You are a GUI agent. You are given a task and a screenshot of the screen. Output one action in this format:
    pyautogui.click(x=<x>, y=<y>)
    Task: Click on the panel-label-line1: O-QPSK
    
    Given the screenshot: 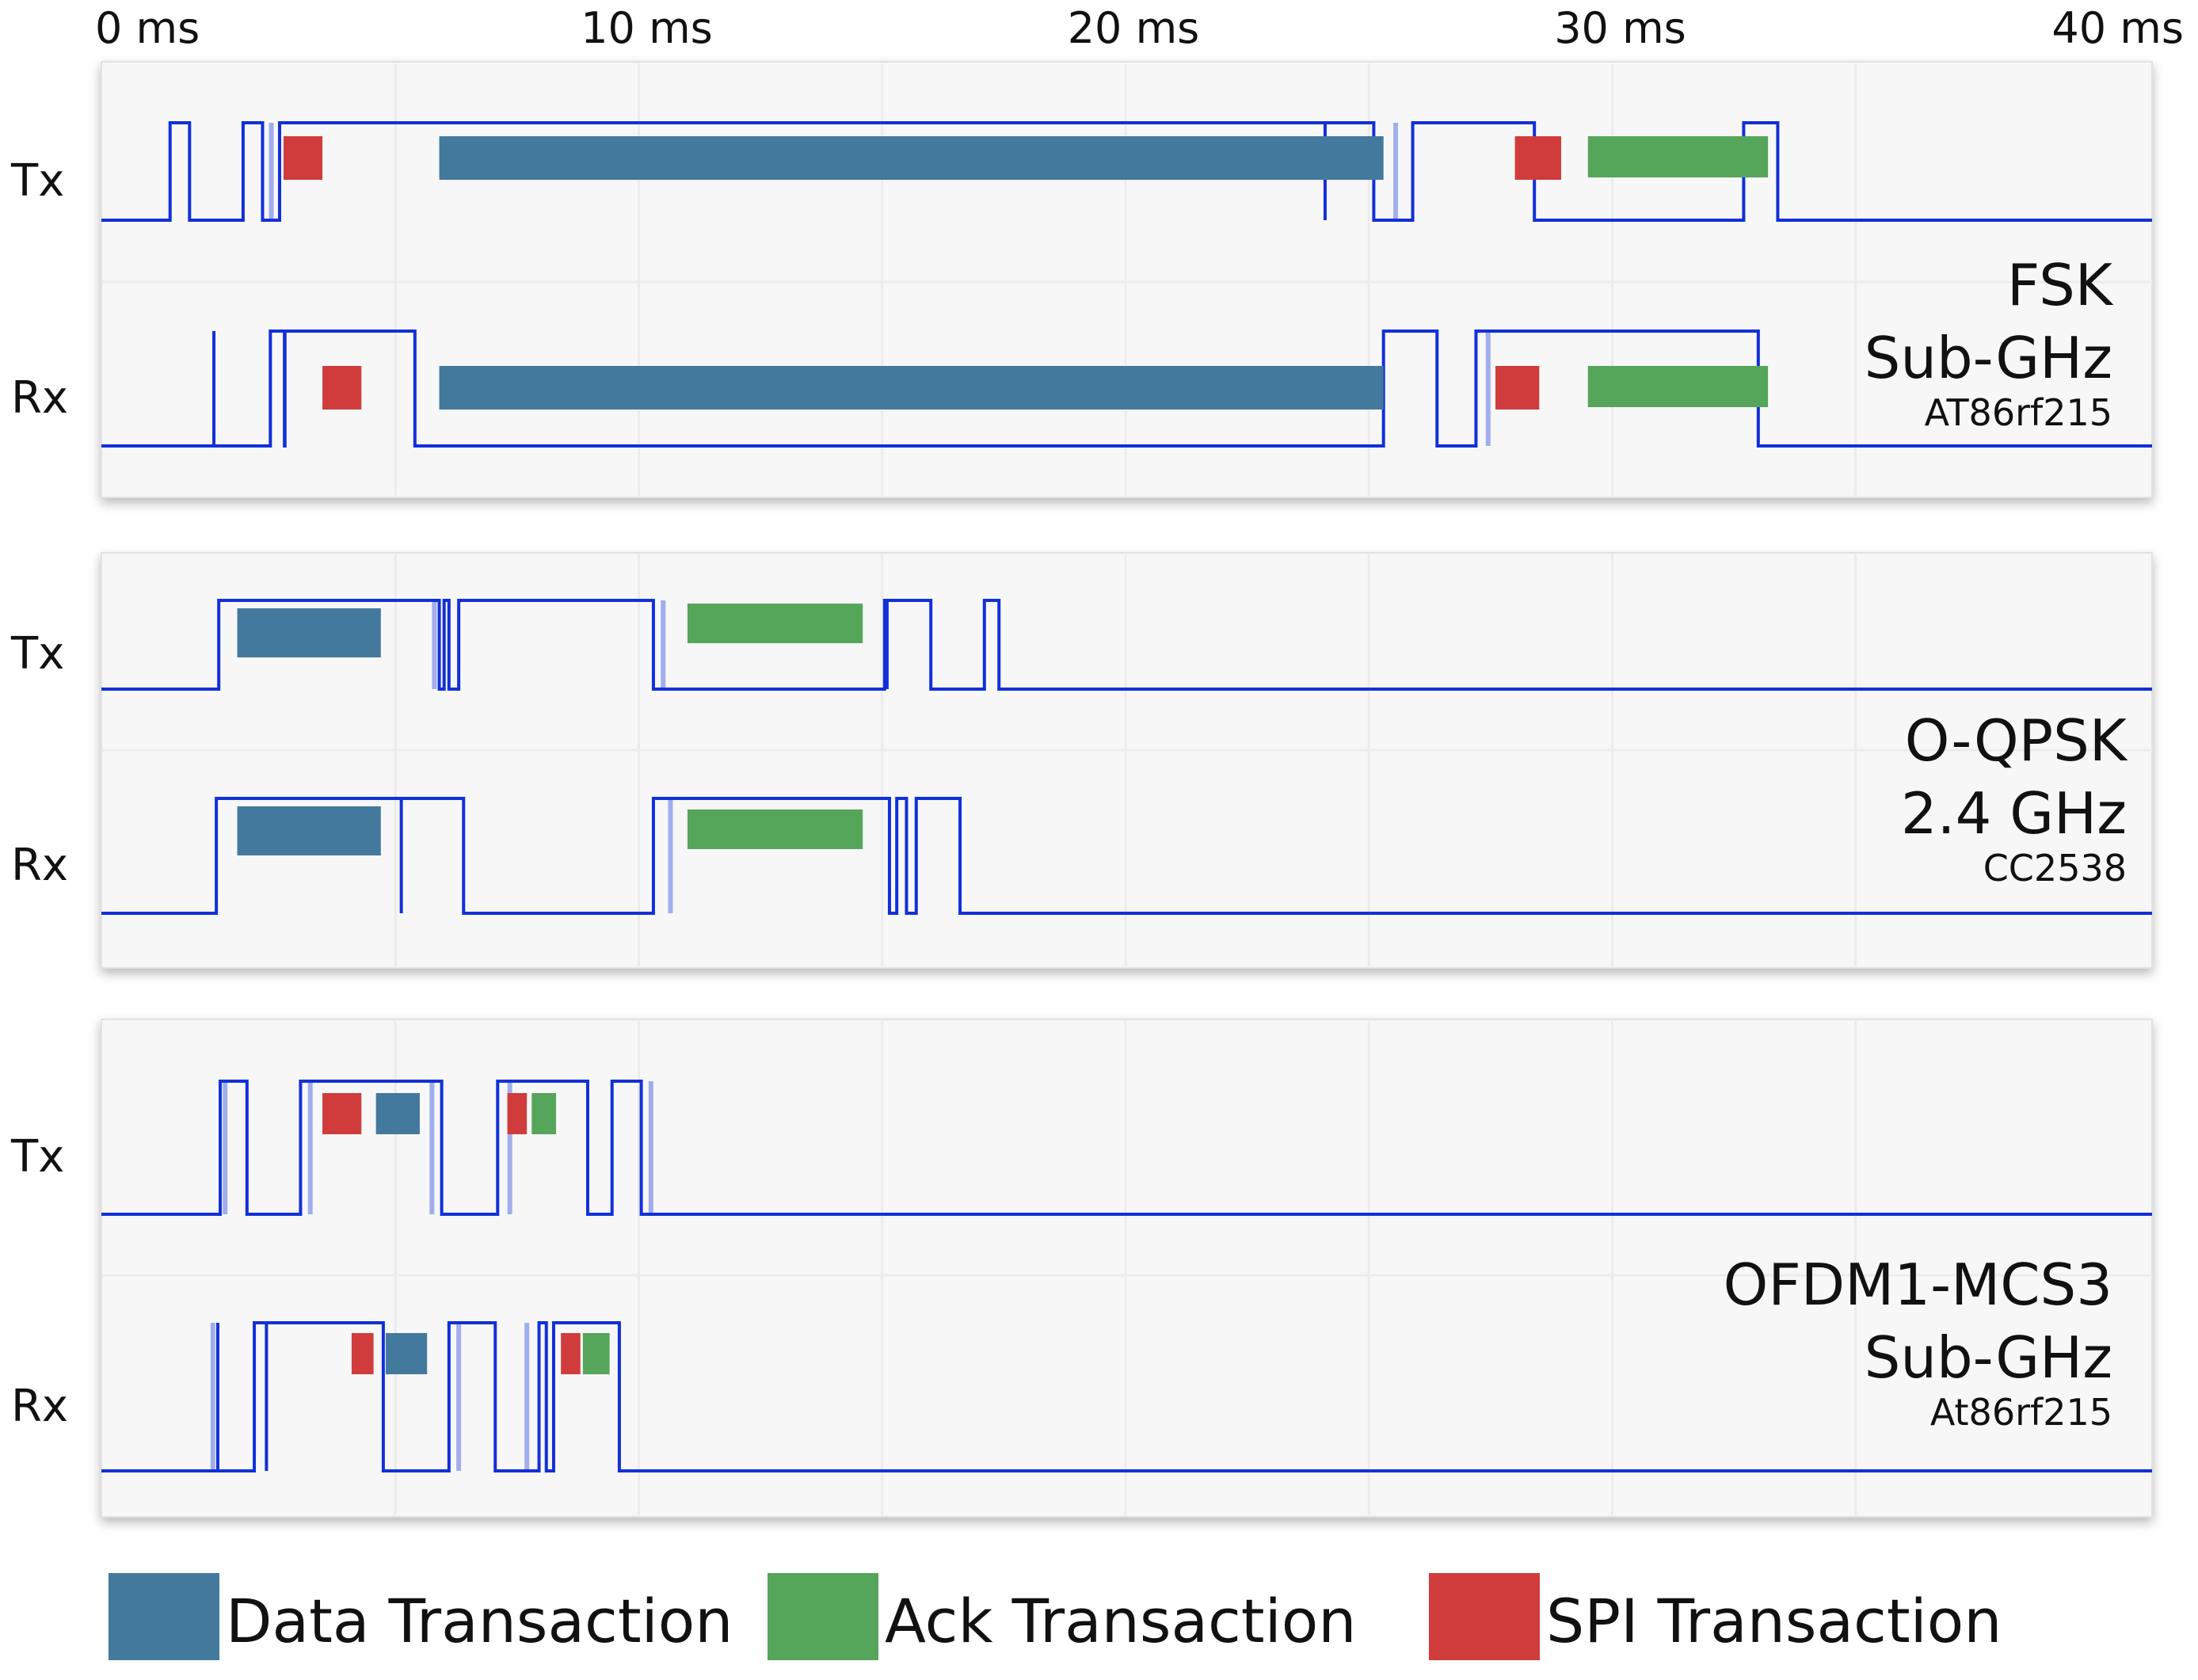 What is the action you would take?
    pyautogui.click(x=2016, y=740)
    